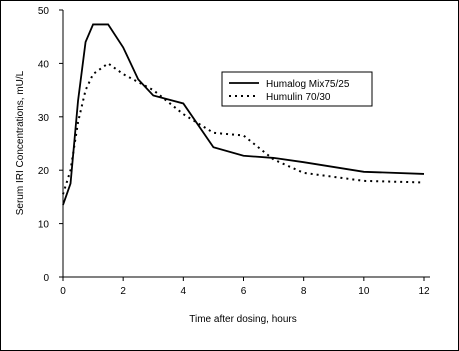 This screenshot has width=459, height=351. What do you see at coordinates (44, 118) in the screenshot?
I see `y-tick-label: 30` at bounding box center [44, 118].